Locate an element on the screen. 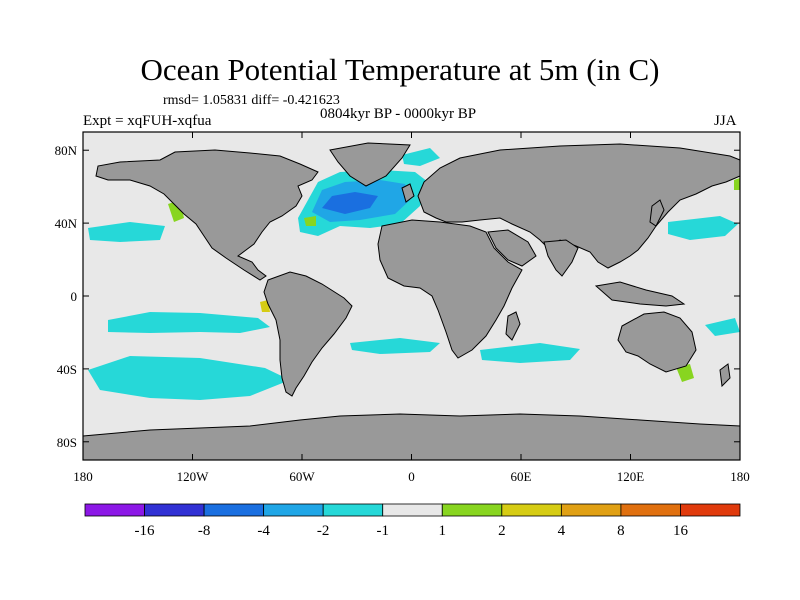 This screenshot has height=600, width=800. x-tick-label: 120W is located at coordinates (193, 476).